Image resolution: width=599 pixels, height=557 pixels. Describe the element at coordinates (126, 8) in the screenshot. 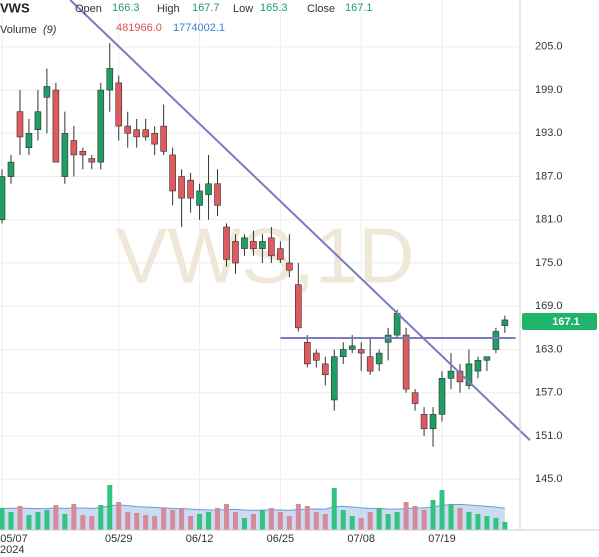

I see `open-value: 166.3` at that location.